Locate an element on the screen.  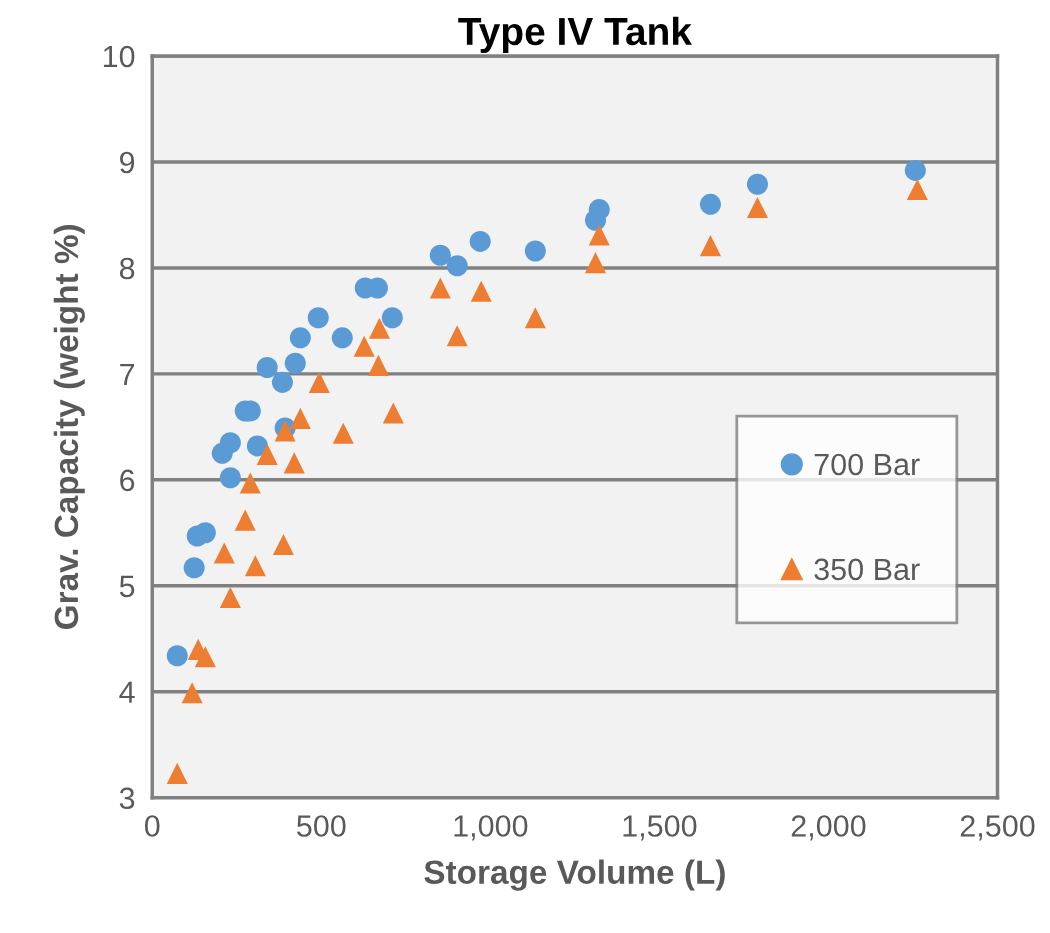
x-tick-label: 2,000 is located at coordinates (828, 828).